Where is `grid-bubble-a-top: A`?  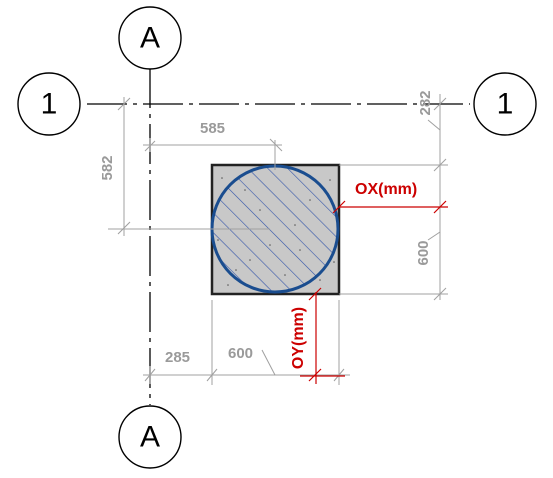
grid-bubble-a-top: A is located at coordinates (150, 38).